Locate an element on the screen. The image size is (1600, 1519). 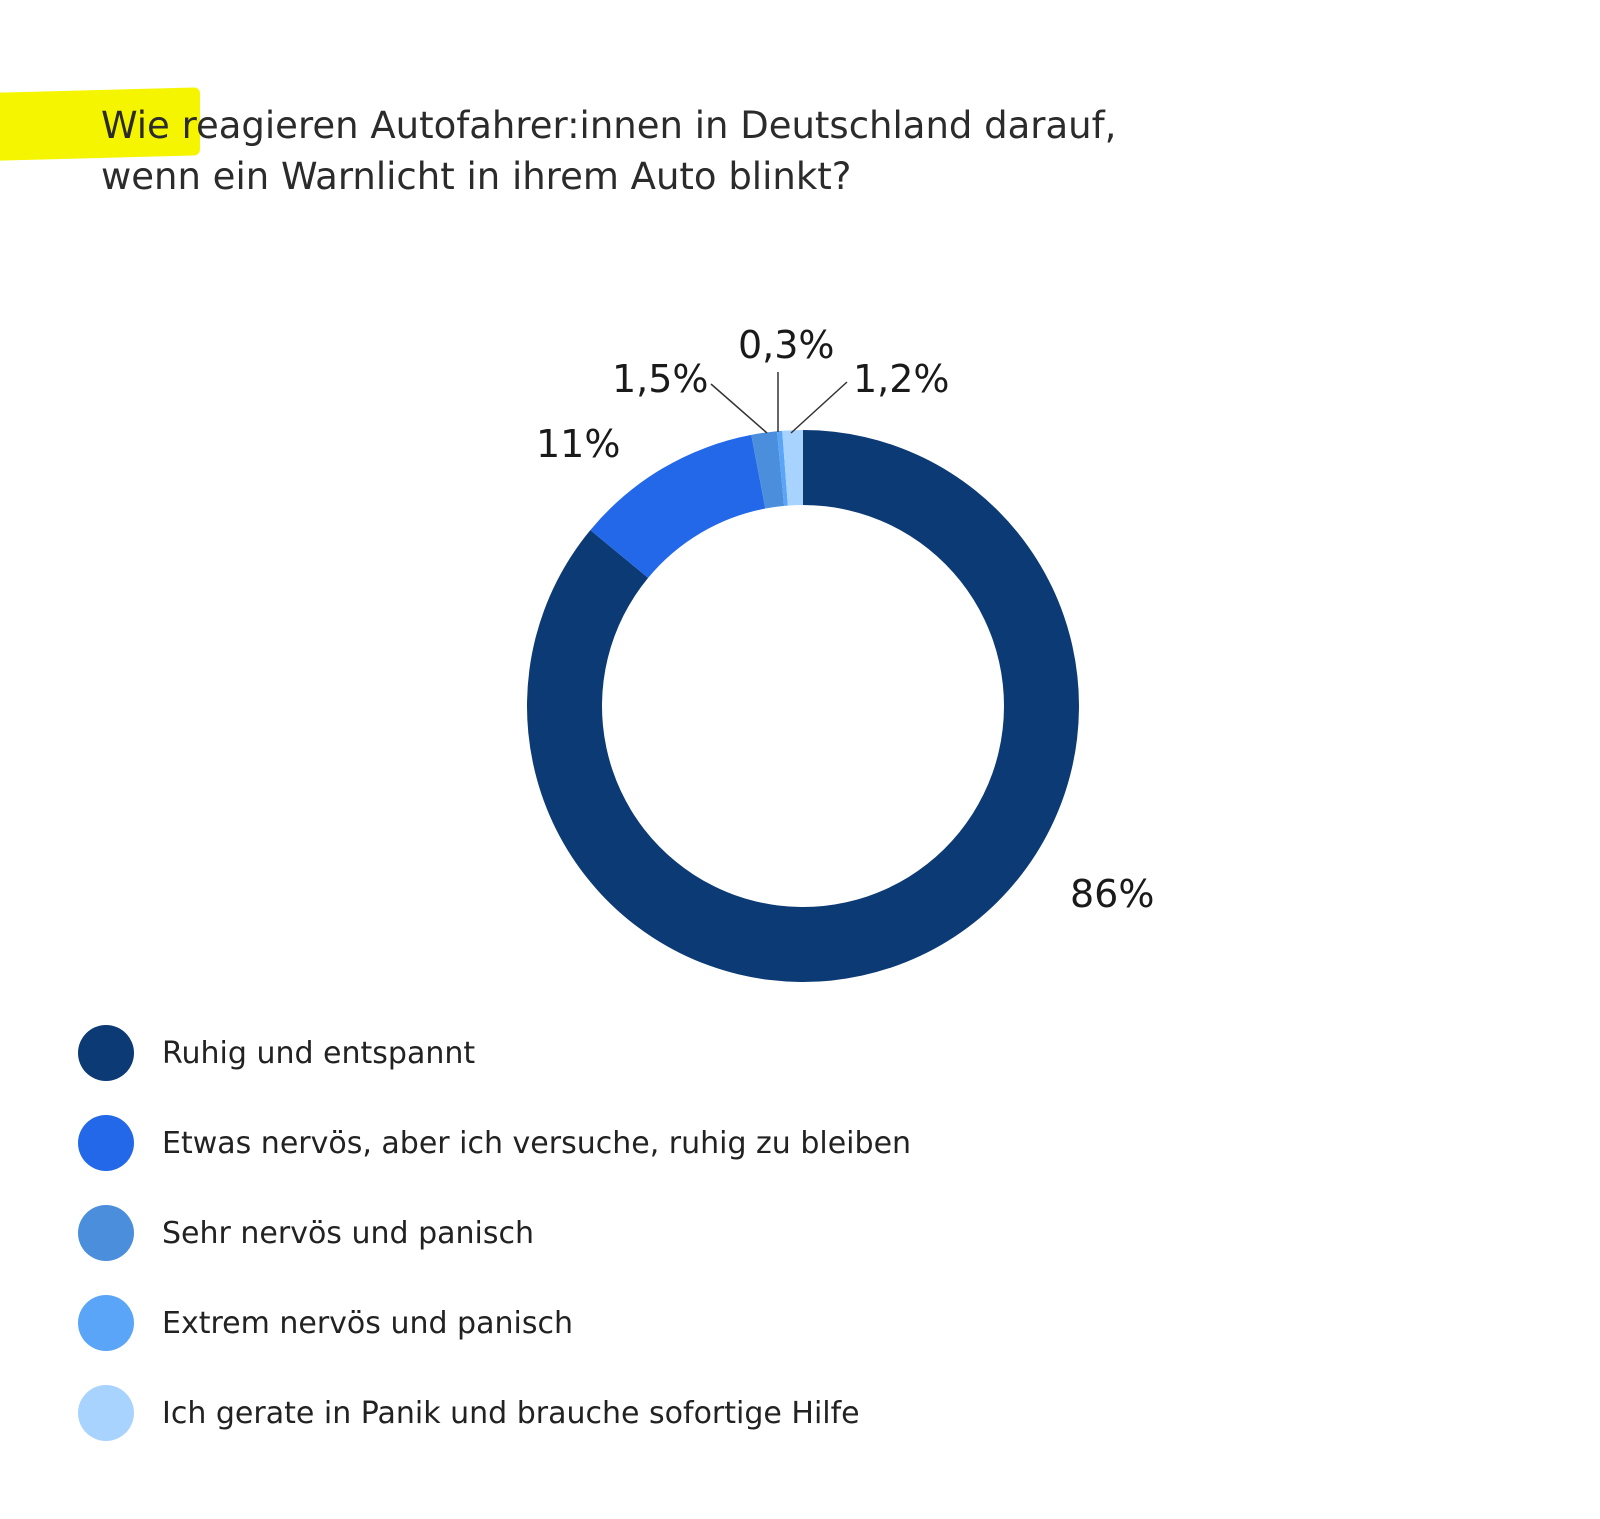
slice-value-label: 1,5% is located at coordinates (660, 379).